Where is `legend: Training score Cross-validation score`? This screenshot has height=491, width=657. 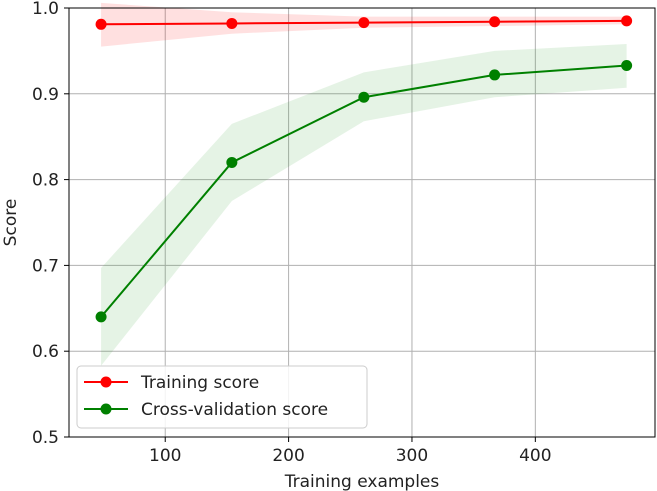
legend: Training score Cross-validation score is located at coordinates (222, 397).